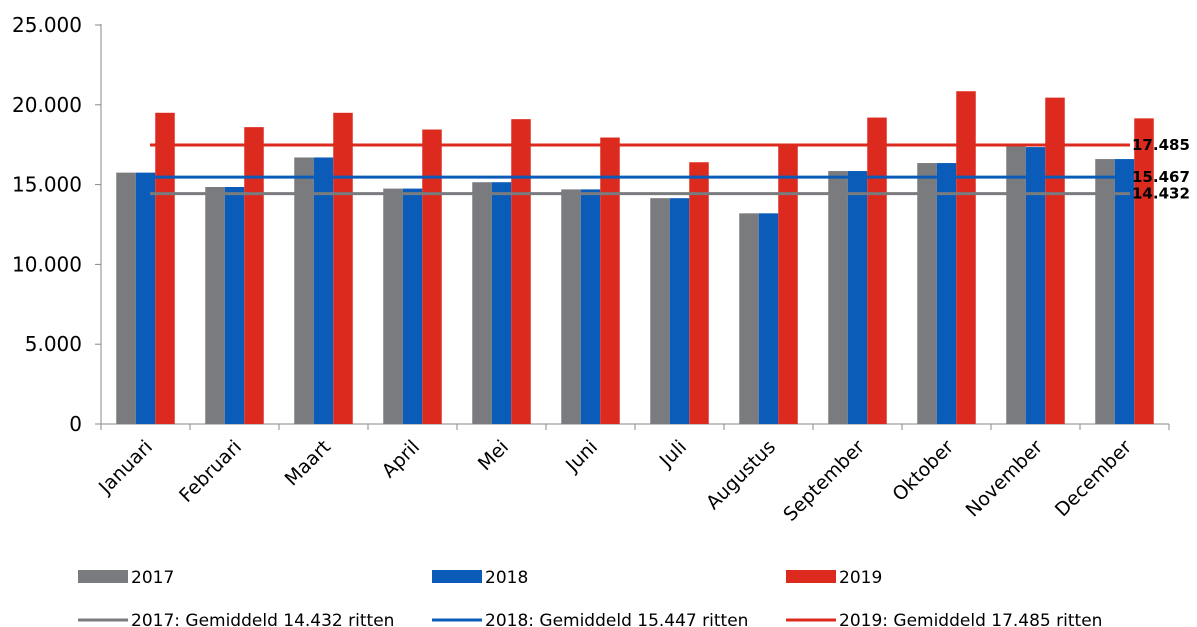 The width and height of the screenshot is (1197, 627). What do you see at coordinates (673, 454) in the screenshot?
I see `x-tick-label: Juli` at bounding box center [673, 454].